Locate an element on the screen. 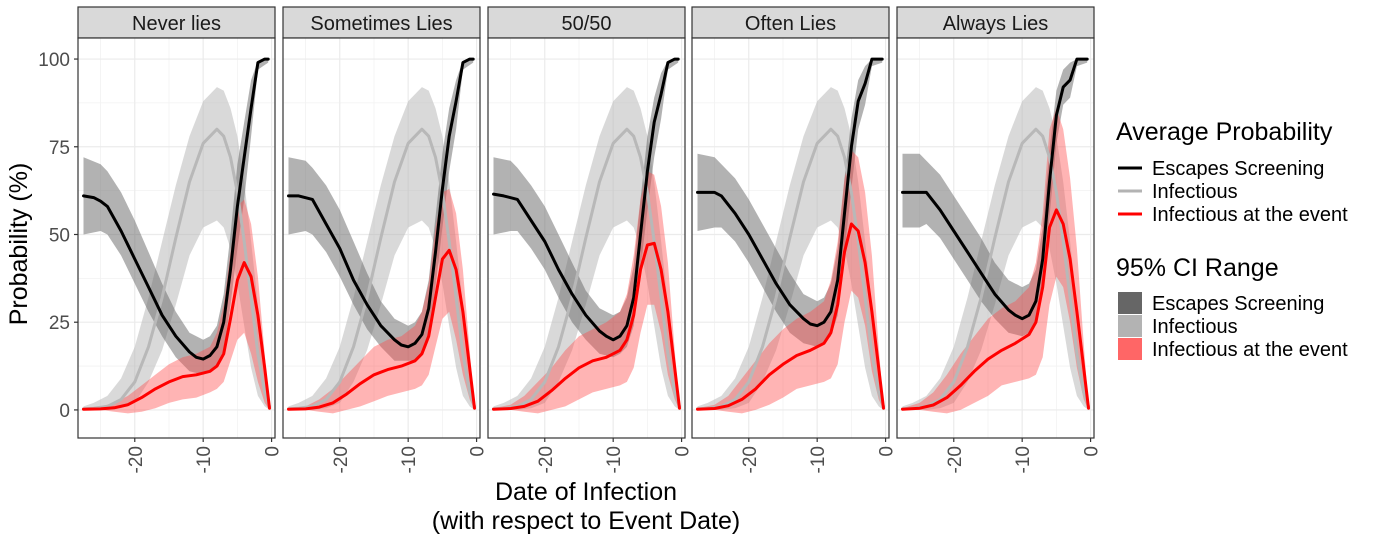 Image resolution: width=1375 pixels, height=541 pixels. panel-1: Never lies -20 -10 0 is located at coordinates (180, 239).